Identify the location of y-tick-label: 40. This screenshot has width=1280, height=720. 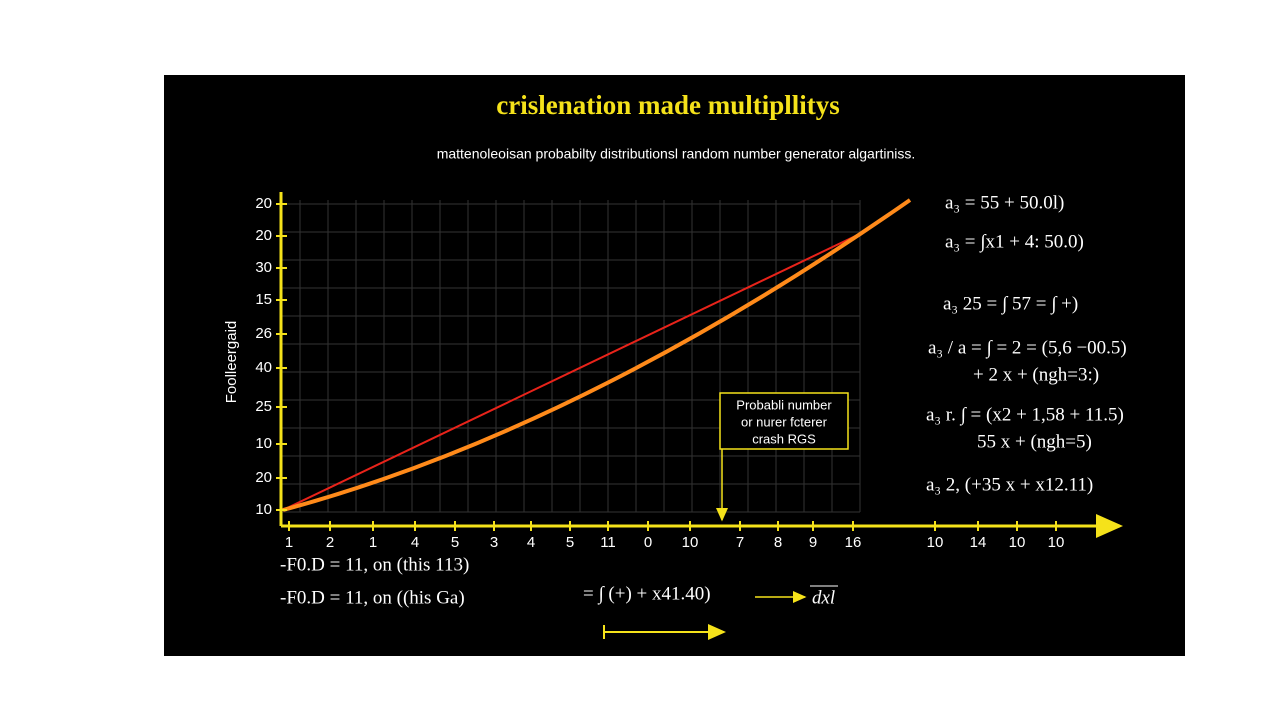
(263, 367).